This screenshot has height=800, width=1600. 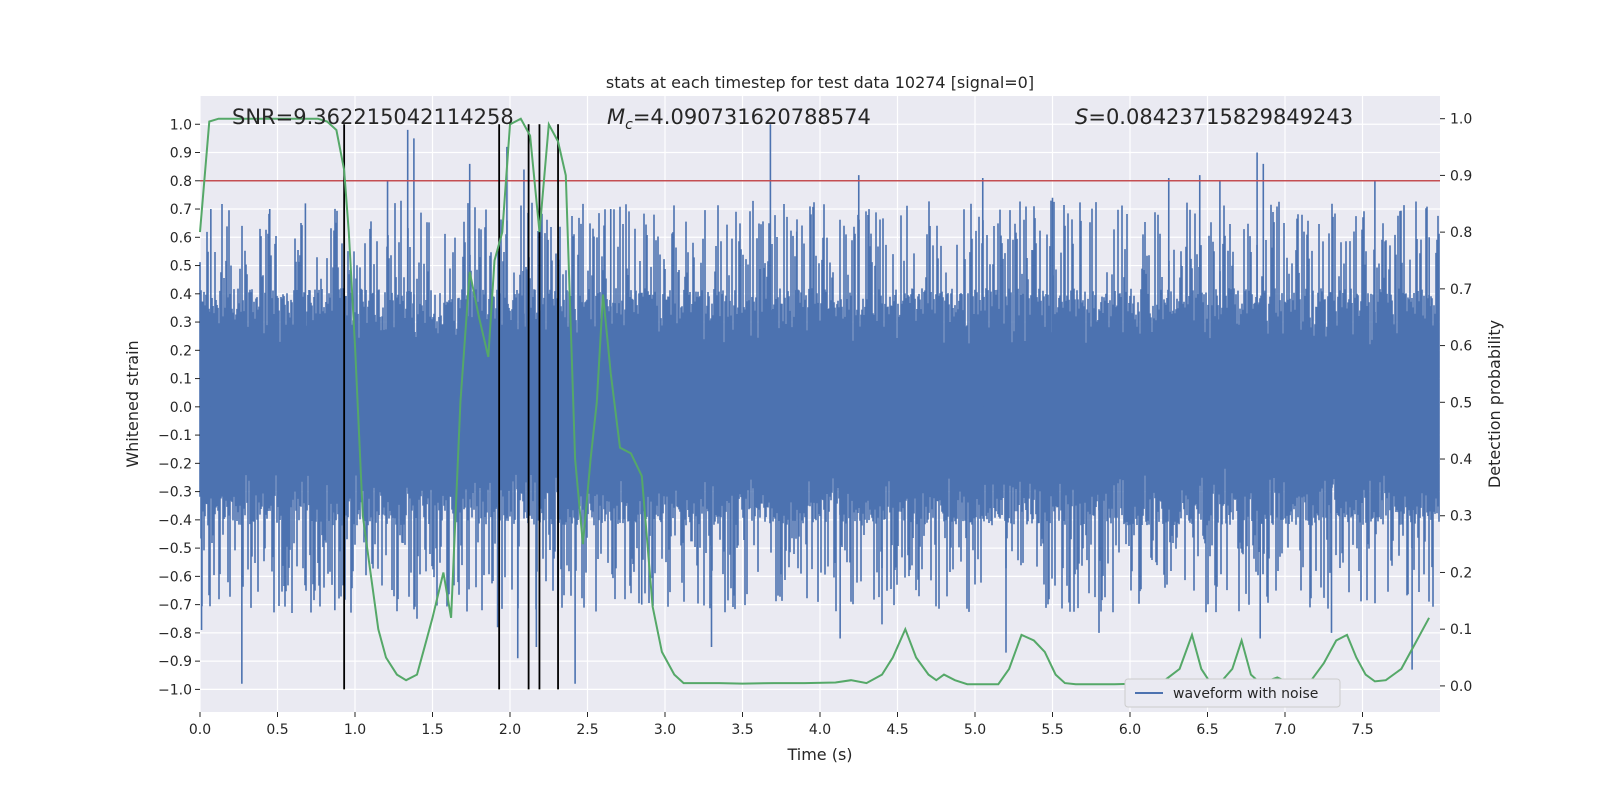 What do you see at coordinates (181, 380) in the screenshot?
I see `y-left-tick-label: 0.1` at bounding box center [181, 380].